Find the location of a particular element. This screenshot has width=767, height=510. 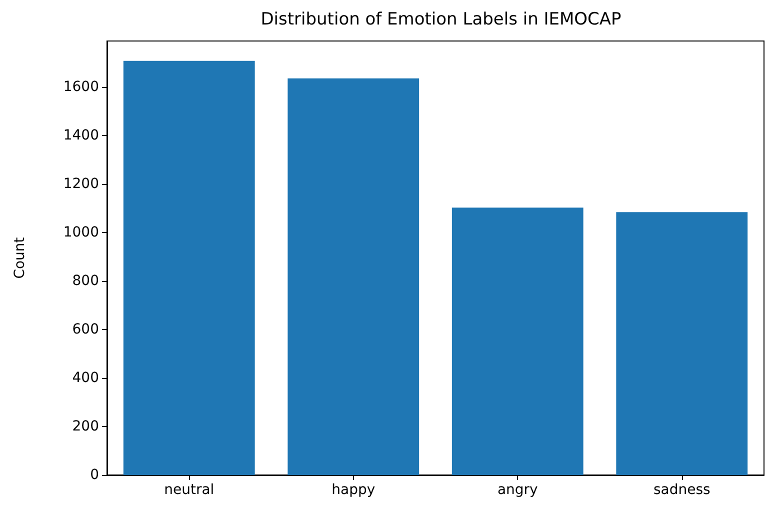

y-tick-label: 1400 is located at coordinates (81, 136).